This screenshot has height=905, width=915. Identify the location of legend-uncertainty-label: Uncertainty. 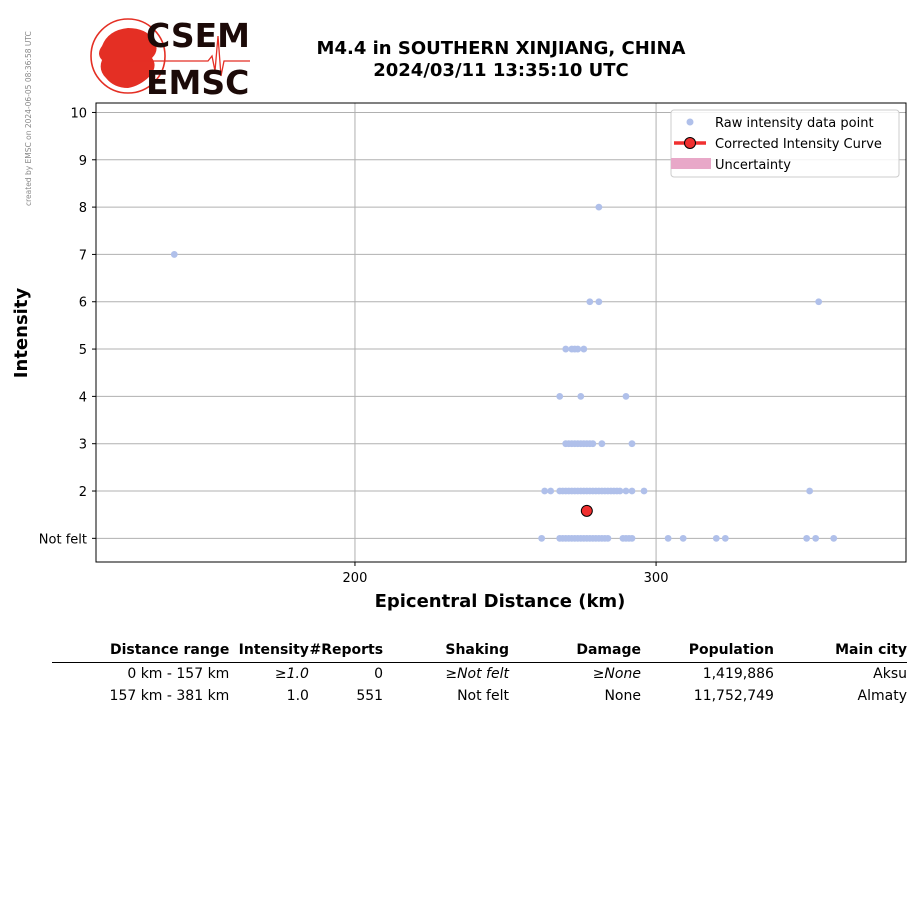
(753, 165).